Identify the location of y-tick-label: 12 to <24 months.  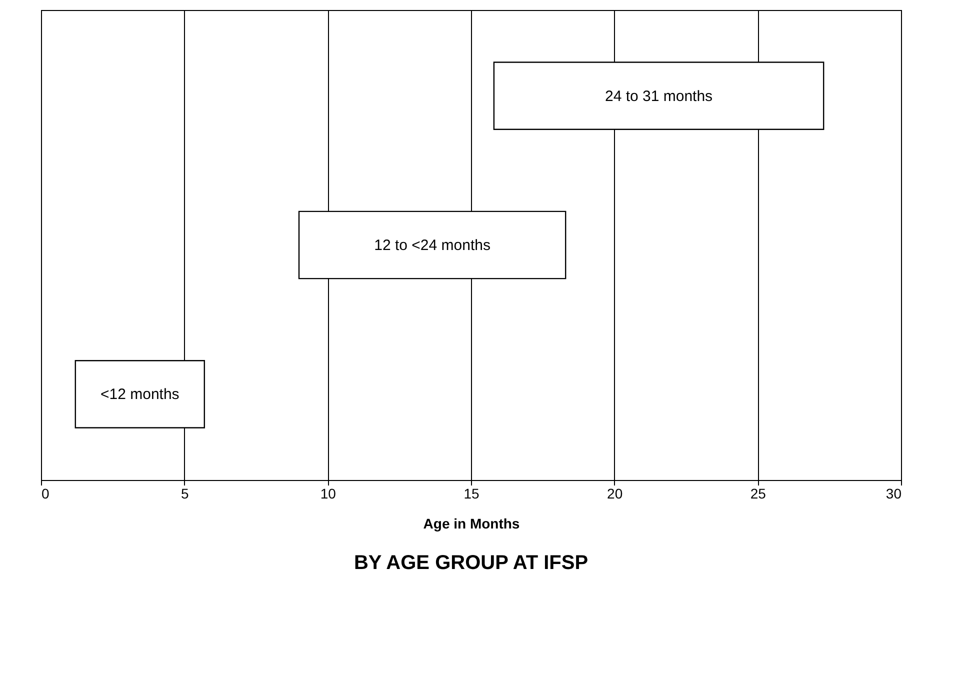
(432, 245).